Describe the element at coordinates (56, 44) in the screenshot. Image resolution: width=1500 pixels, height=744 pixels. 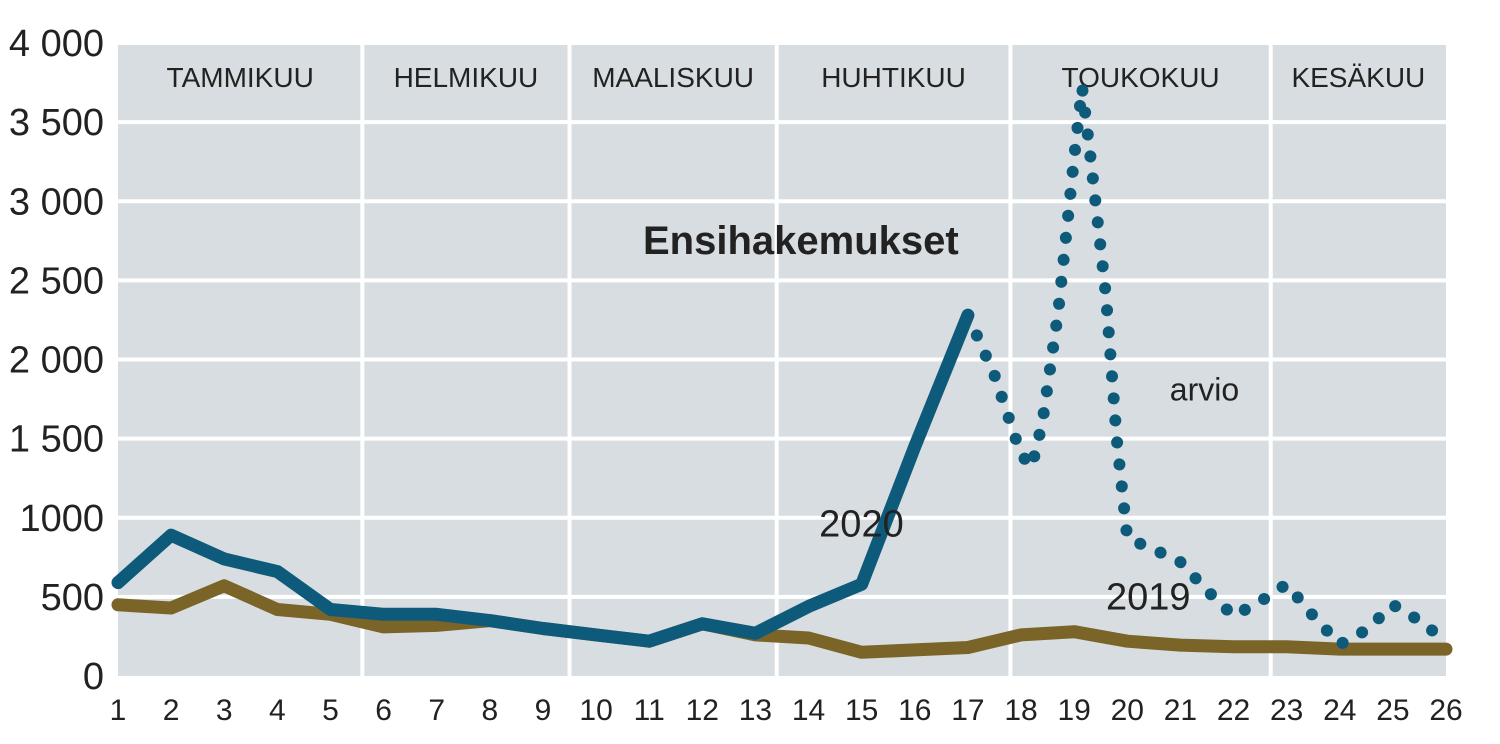
I see `y-tick-4000: 4 000` at that location.